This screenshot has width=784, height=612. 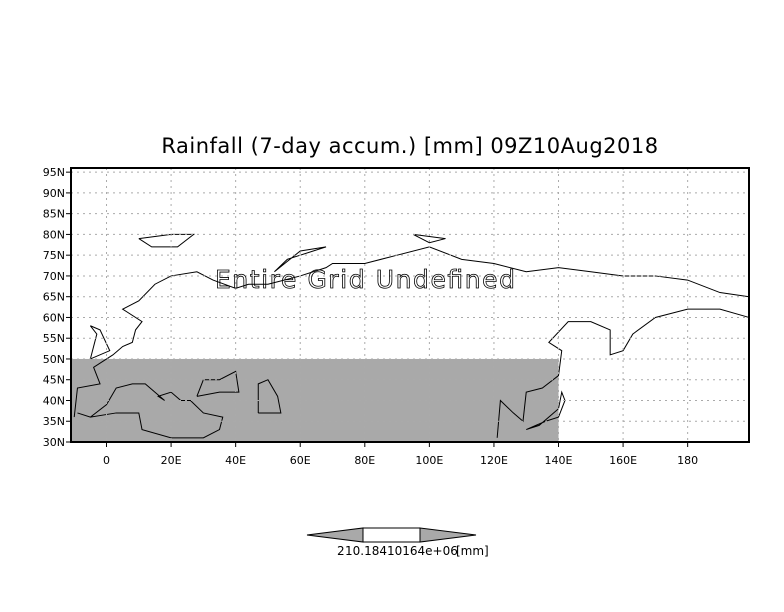 What do you see at coordinates (335, 535) in the screenshot?
I see `colorbar-left-triangle` at bounding box center [335, 535].